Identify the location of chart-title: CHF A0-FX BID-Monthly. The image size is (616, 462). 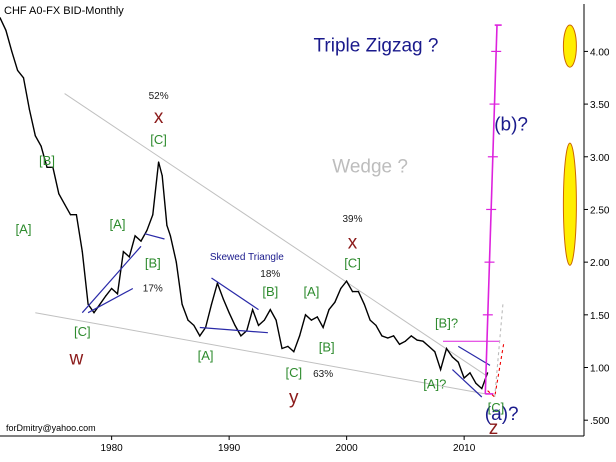
(64, 11).